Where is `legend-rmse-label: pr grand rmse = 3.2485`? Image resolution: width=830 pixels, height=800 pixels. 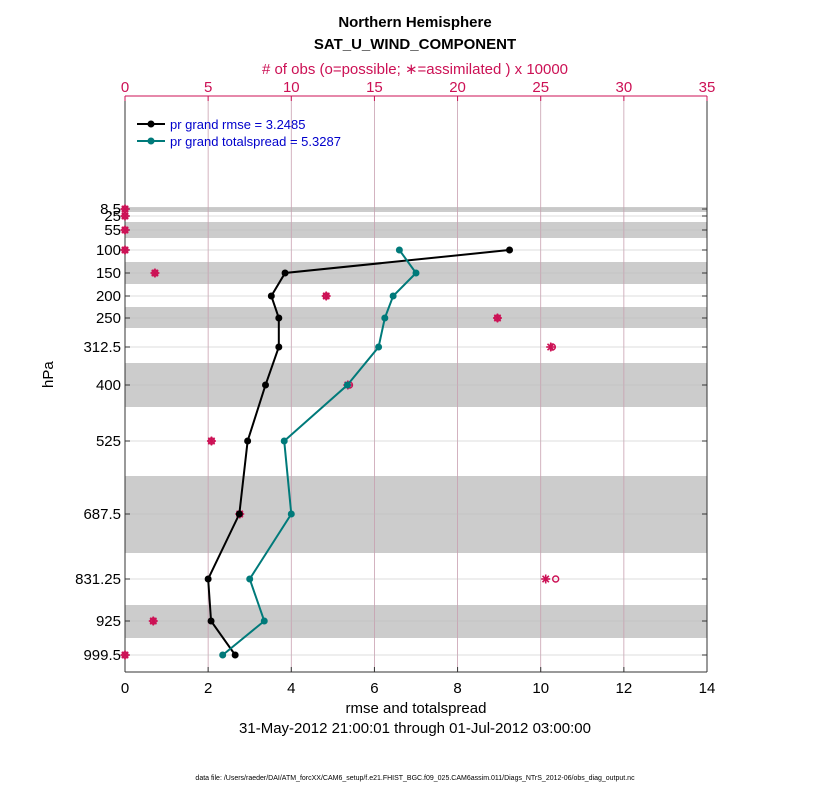 legend-rmse-label: pr grand rmse = 3.2485 is located at coordinates (238, 124).